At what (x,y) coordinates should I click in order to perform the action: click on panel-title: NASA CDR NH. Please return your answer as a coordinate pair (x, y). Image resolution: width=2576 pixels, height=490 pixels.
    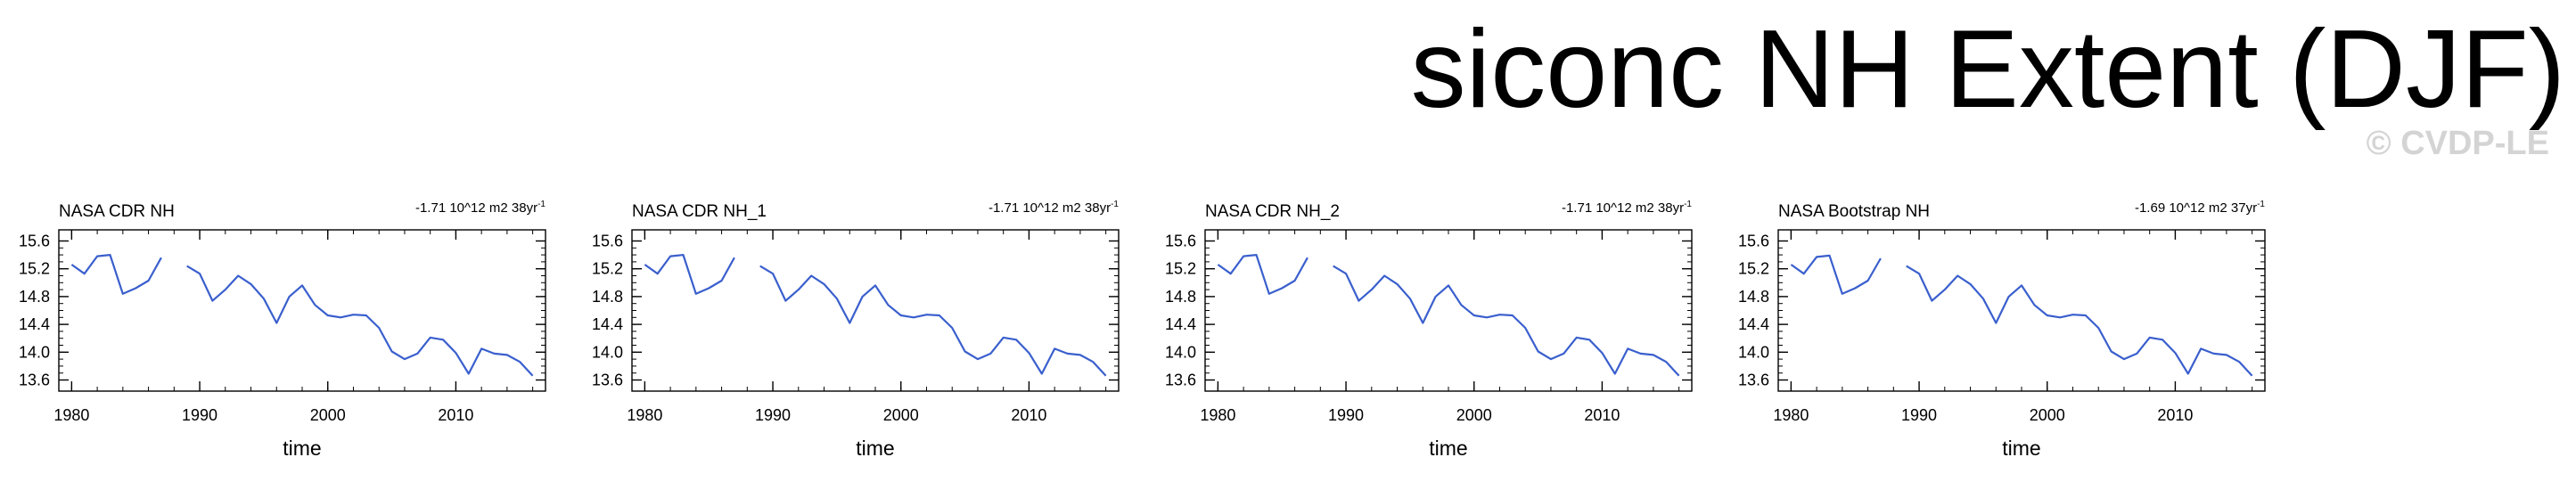
    Looking at the image, I should click on (117, 211).